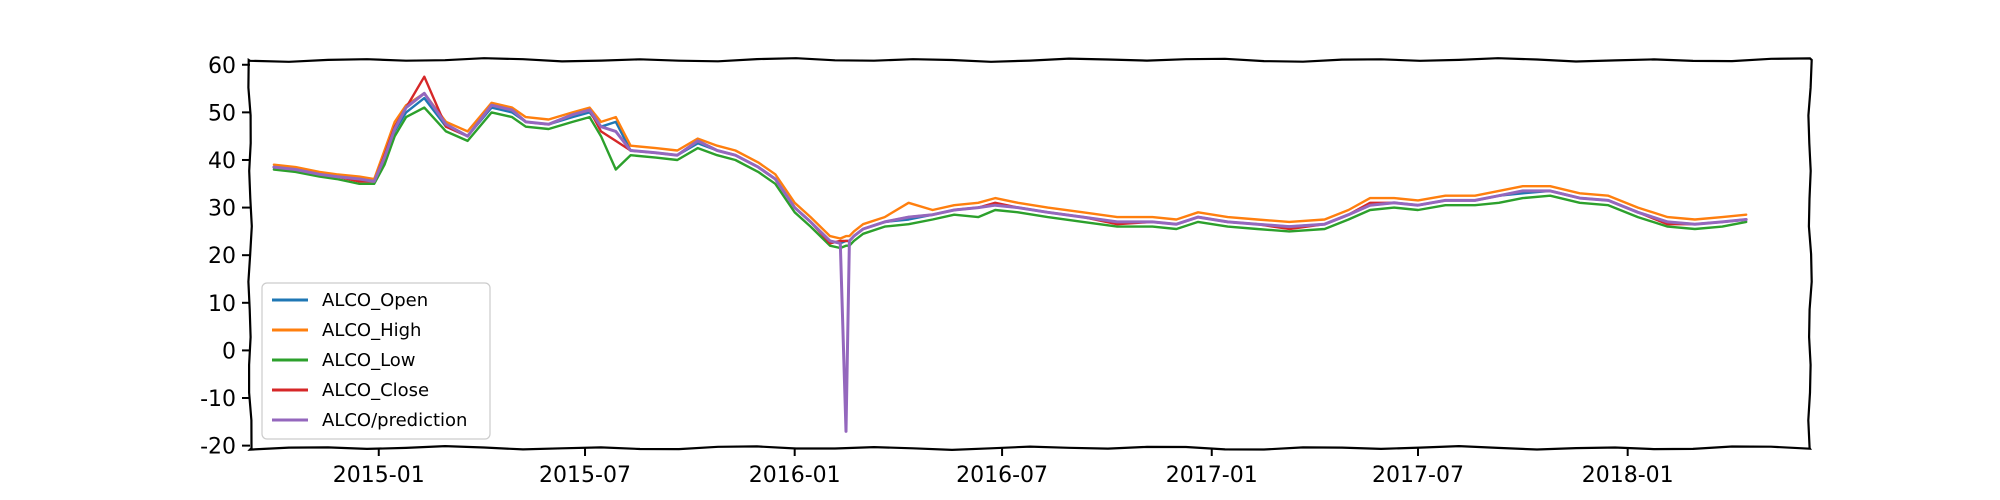  What do you see at coordinates (222, 66) in the screenshot?
I see `y-tick-label: 60` at bounding box center [222, 66].